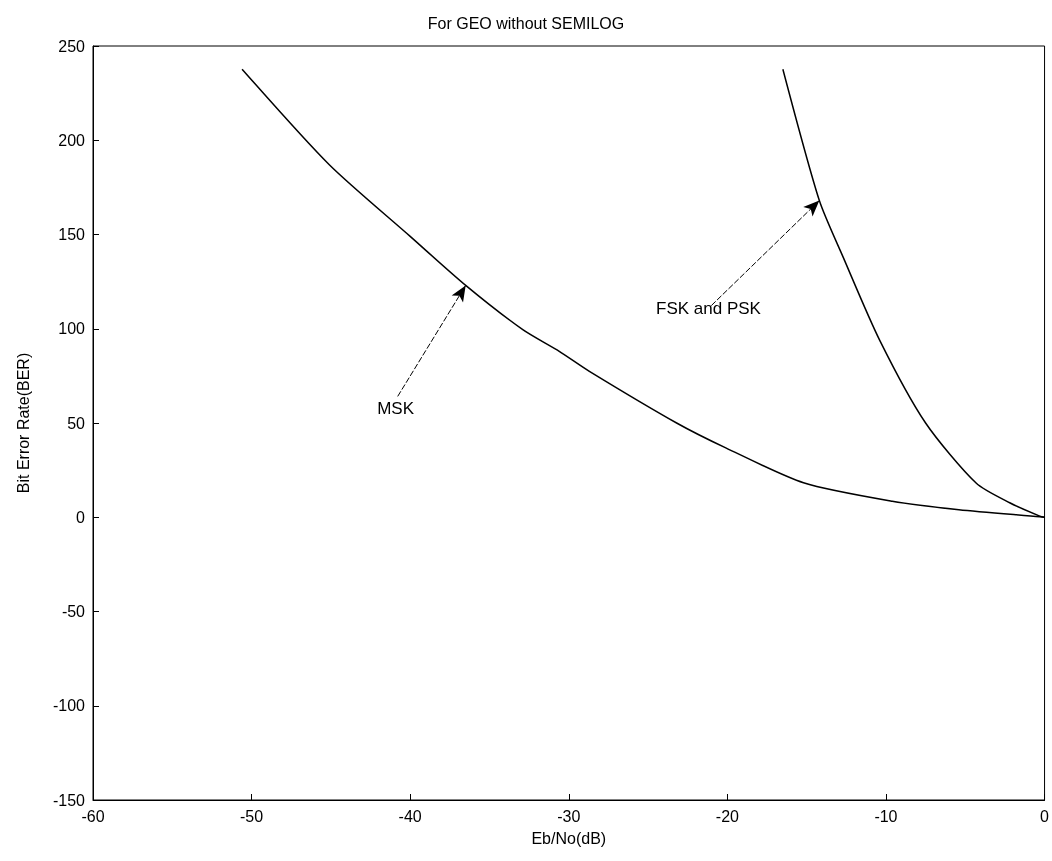 Image resolution: width=1052 pixels, height=861 pixels. I want to click on x-axis-title: Eb/No(dB), so click(569, 838).